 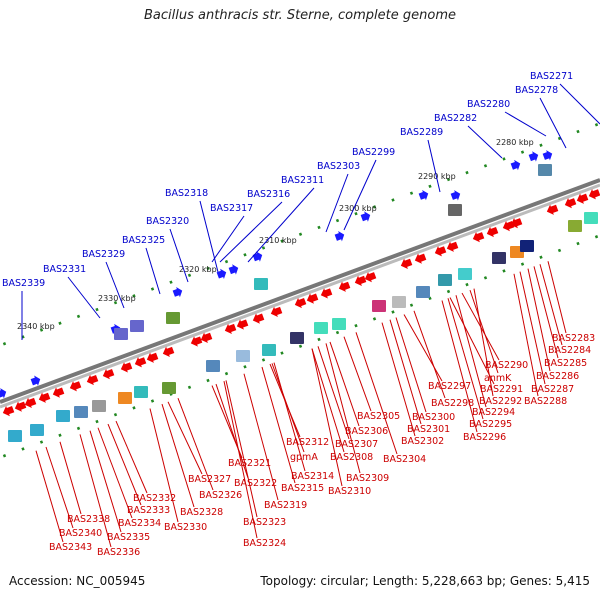 I want to click on gene-label-bottom: anmK, so click(x=498, y=378).